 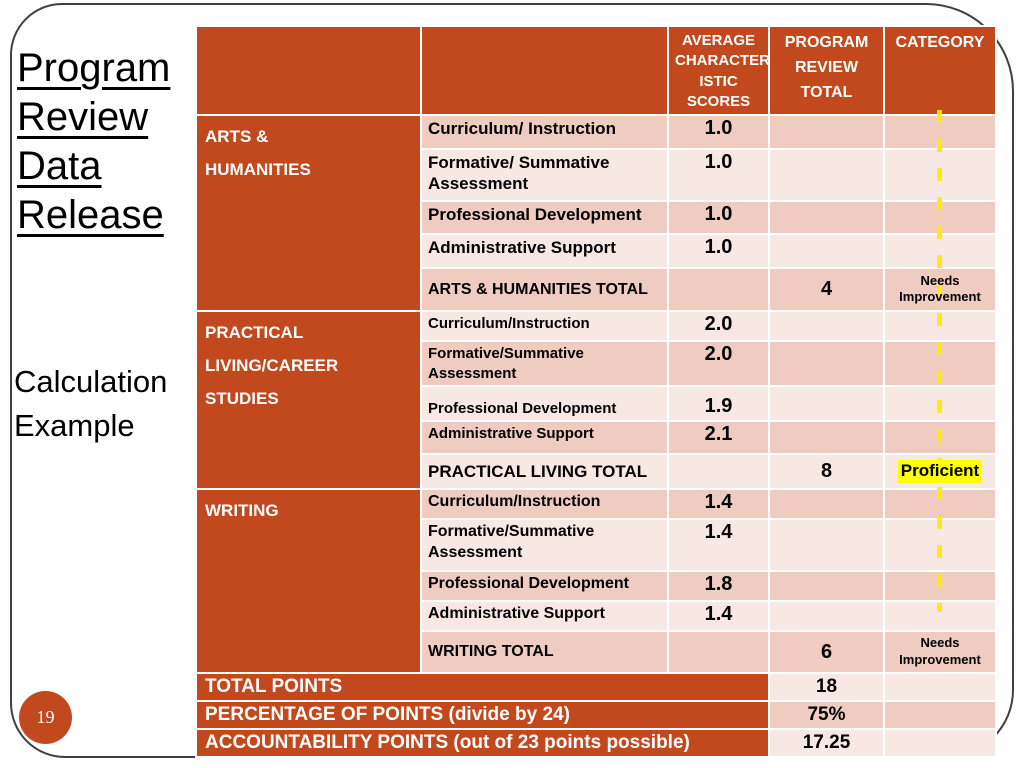 I want to click on header-cell-program-review-total: PROGRAM REVIEW TOTAL, so click(x=826, y=70).